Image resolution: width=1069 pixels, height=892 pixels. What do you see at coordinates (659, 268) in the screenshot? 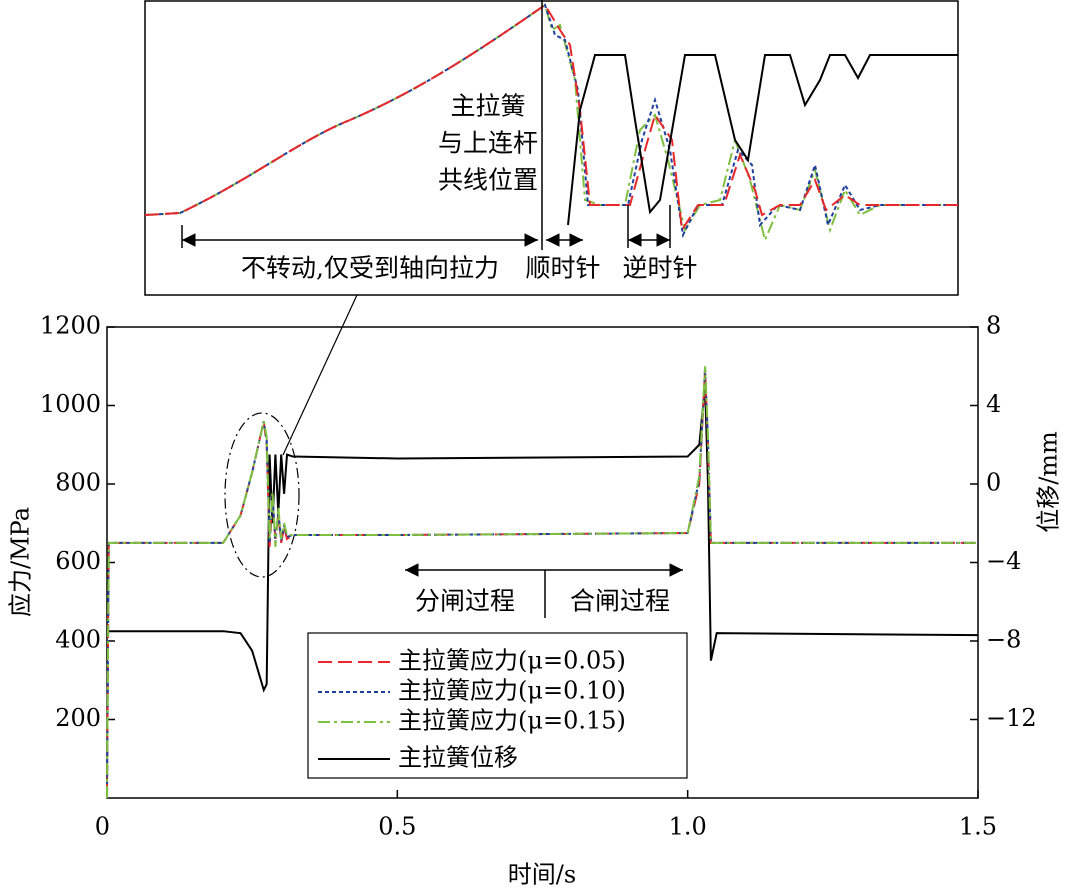
I see `annotation: 逆时针` at bounding box center [659, 268].